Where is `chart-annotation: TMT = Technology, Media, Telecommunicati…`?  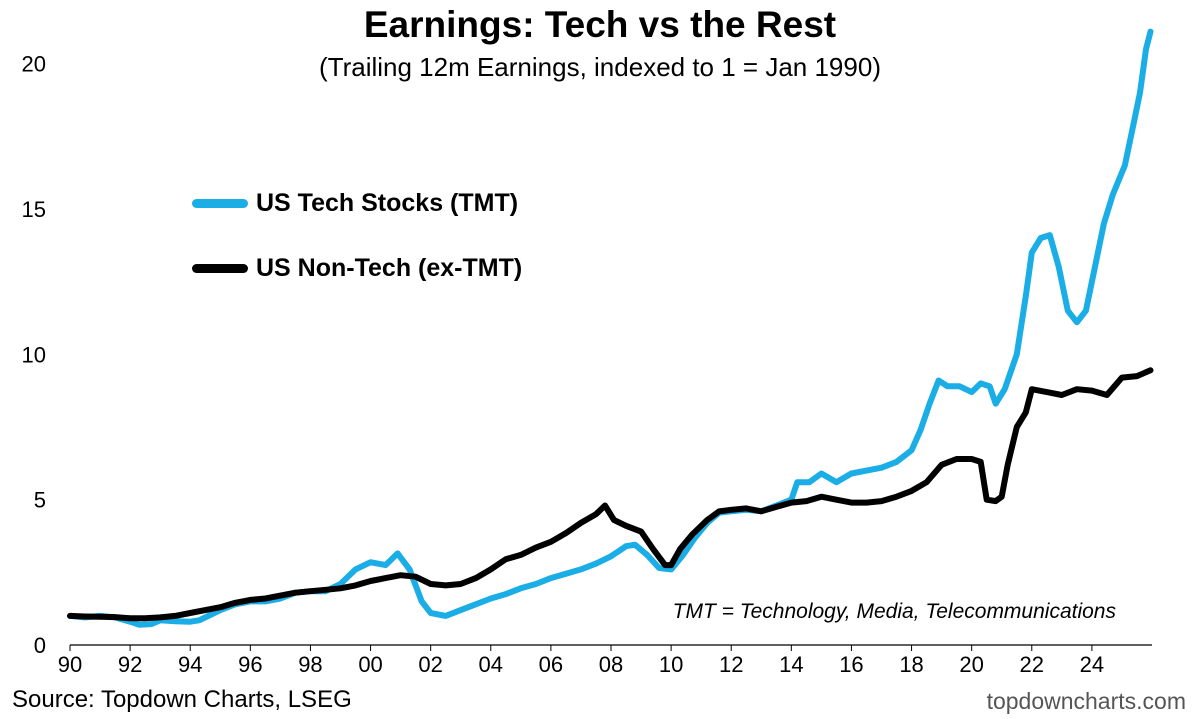 chart-annotation: TMT = Technology, Media, Telecommunicati… is located at coordinates (894, 611).